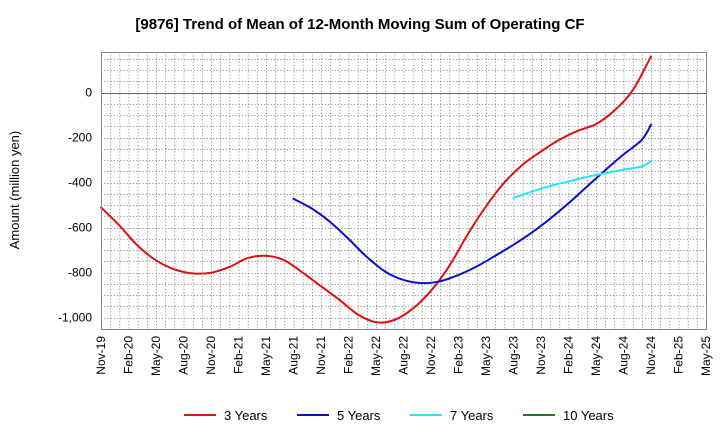 This screenshot has height=440, width=720. What do you see at coordinates (486, 356) in the screenshot?
I see `x-tick-label: May-23` at bounding box center [486, 356].